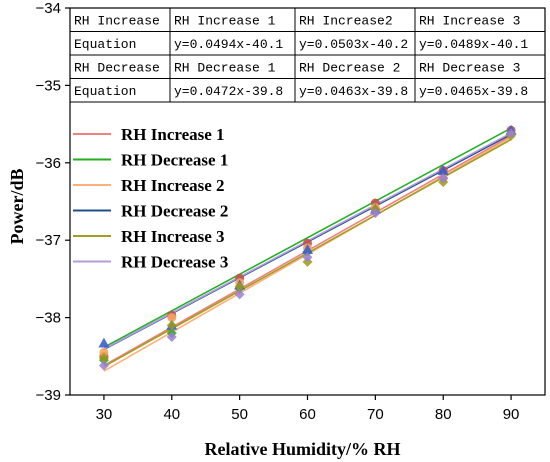 The image size is (550, 462). What do you see at coordinates (173, 134) in the screenshot?
I see `legend-label: RH Increase 1` at bounding box center [173, 134].